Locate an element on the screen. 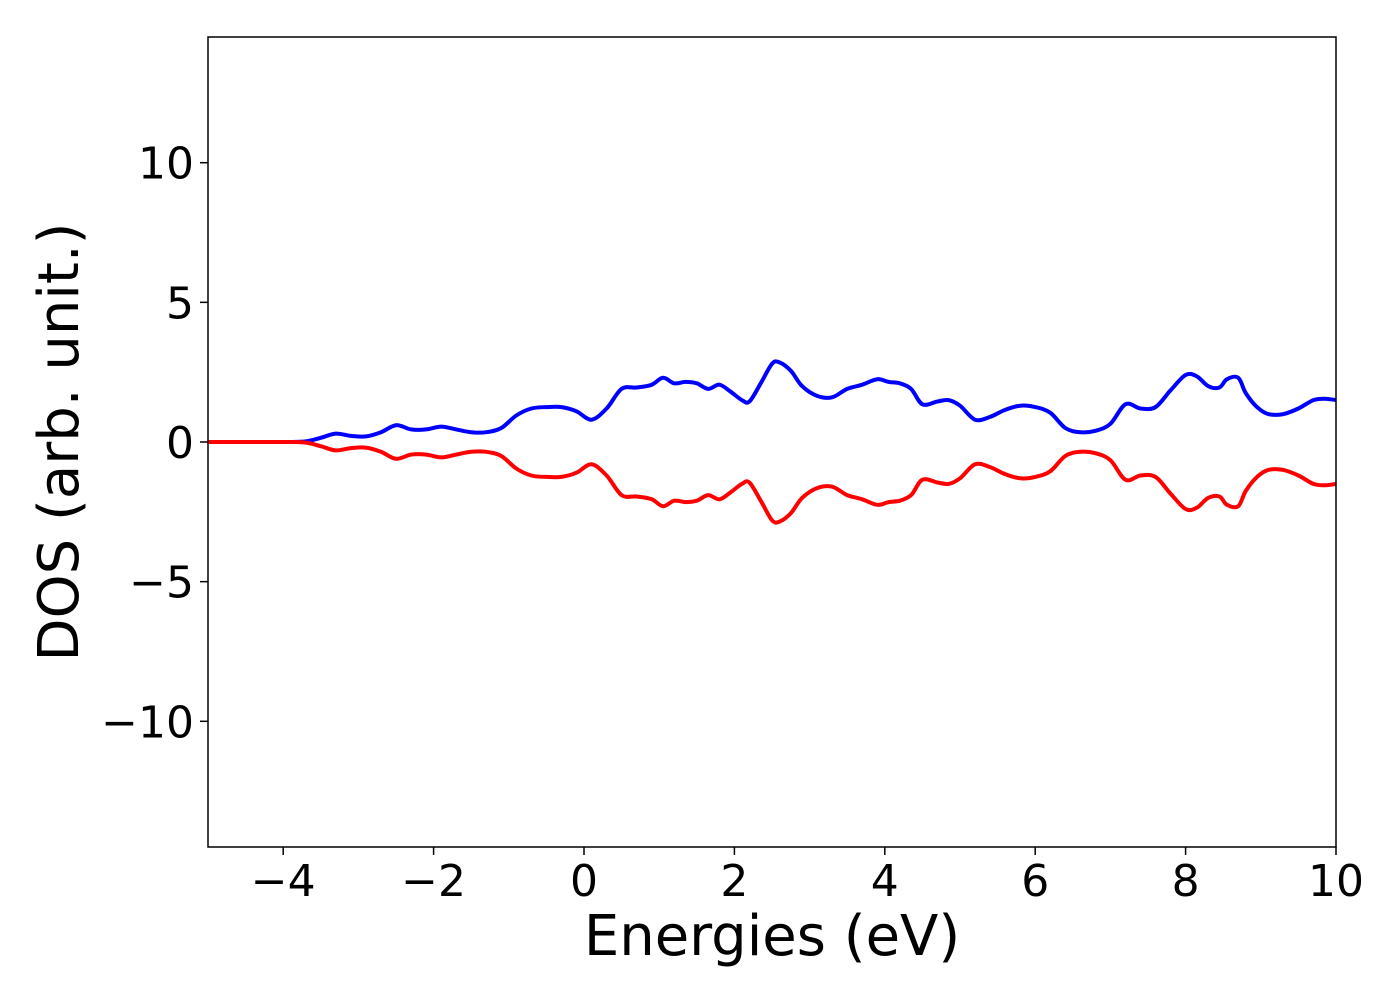  y-tick-label: 0 is located at coordinates (180, 443).